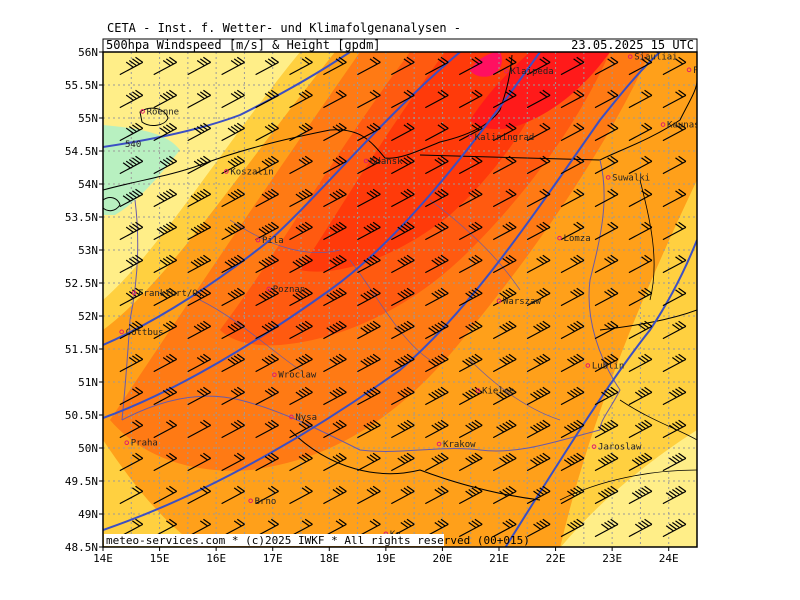 The height and width of the screenshot is (600, 800). I want to click on lat-tick-label: 48.5N, so click(81, 547).